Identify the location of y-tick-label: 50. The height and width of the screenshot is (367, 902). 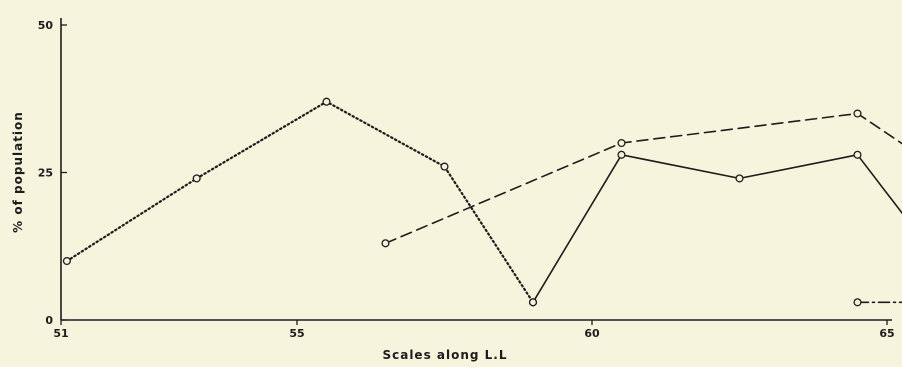
(46, 25).